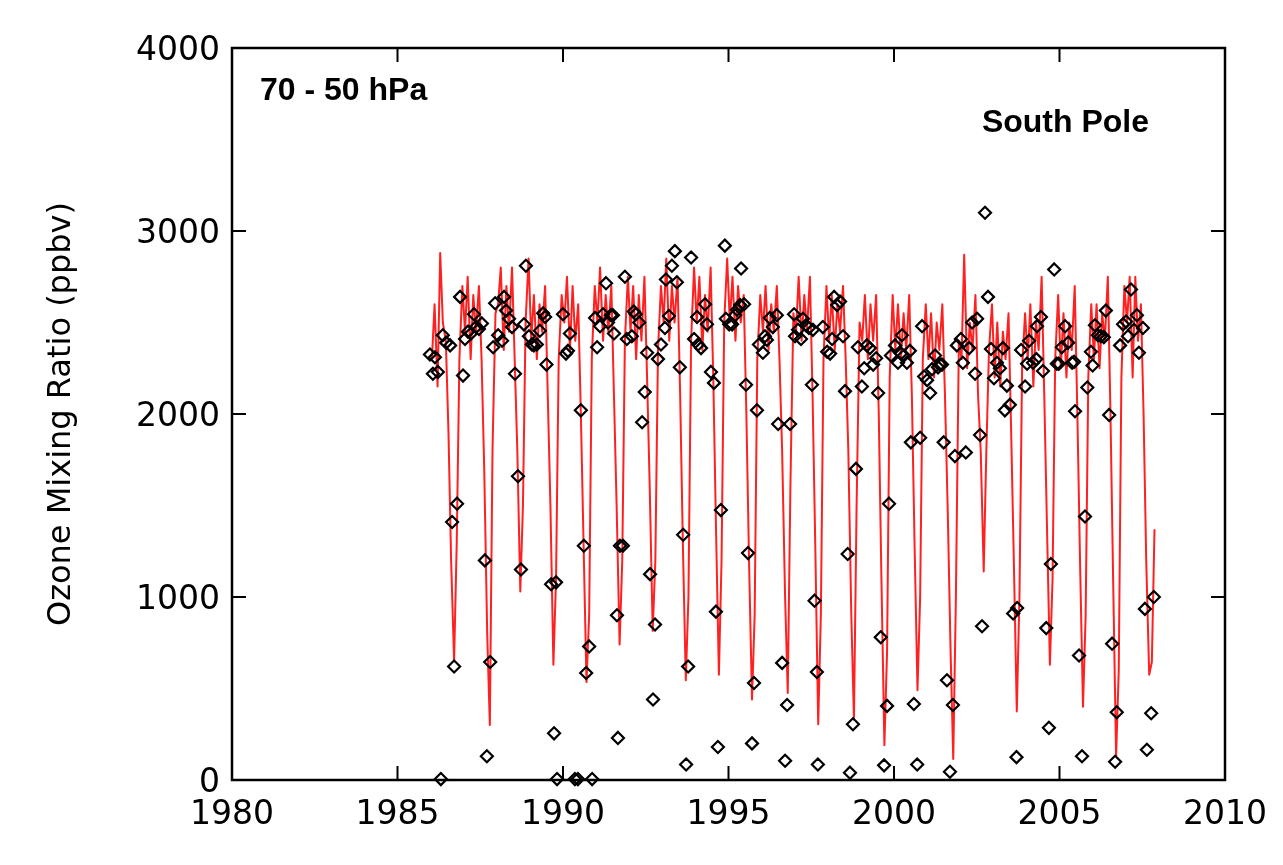 This screenshot has height=865, width=1283. Describe the element at coordinates (178, 414) in the screenshot. I see `y-tick-label: 2000` at that location.